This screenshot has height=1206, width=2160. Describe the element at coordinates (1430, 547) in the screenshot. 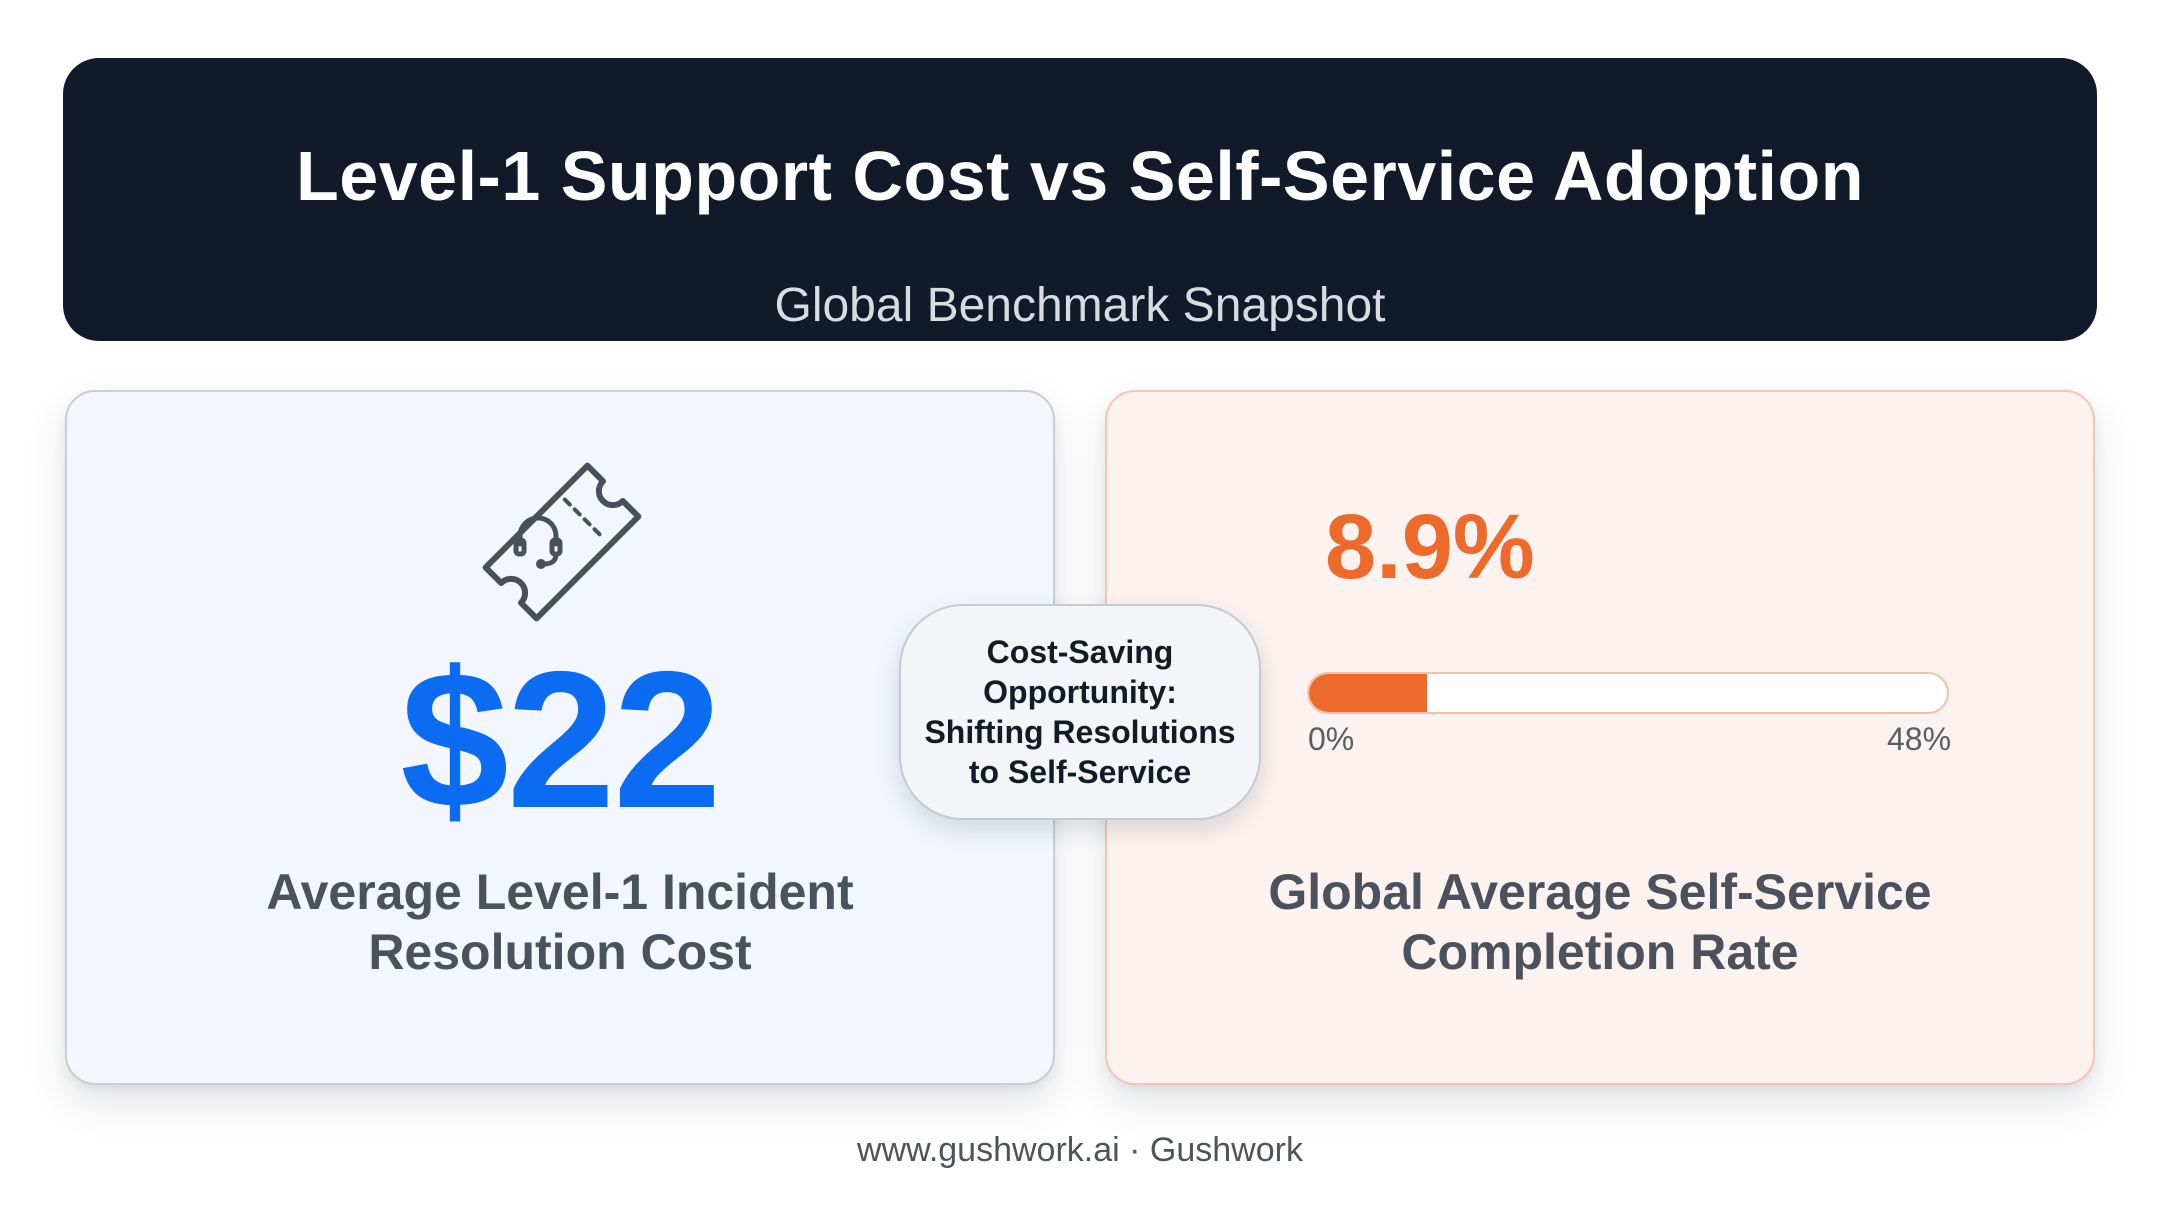

I see `completion-rate-value: 8.9%` at that location.